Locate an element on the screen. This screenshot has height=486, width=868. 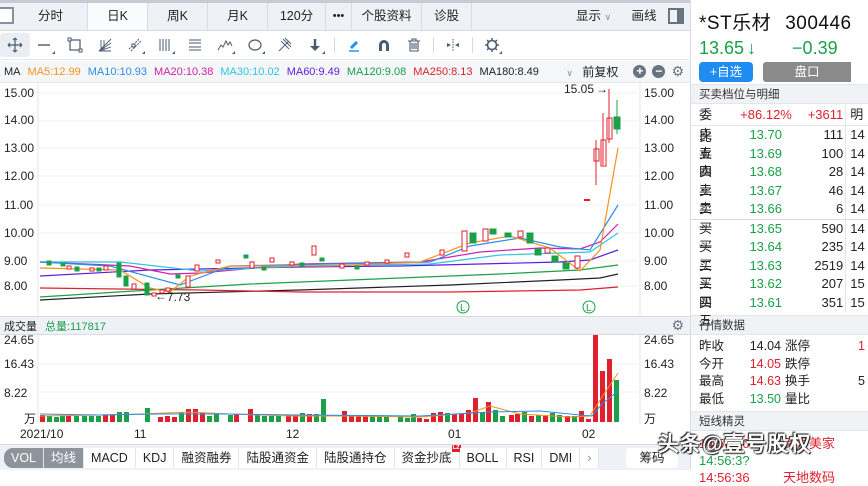
tab-ma: 均线 is located at coordinates (64, 457).